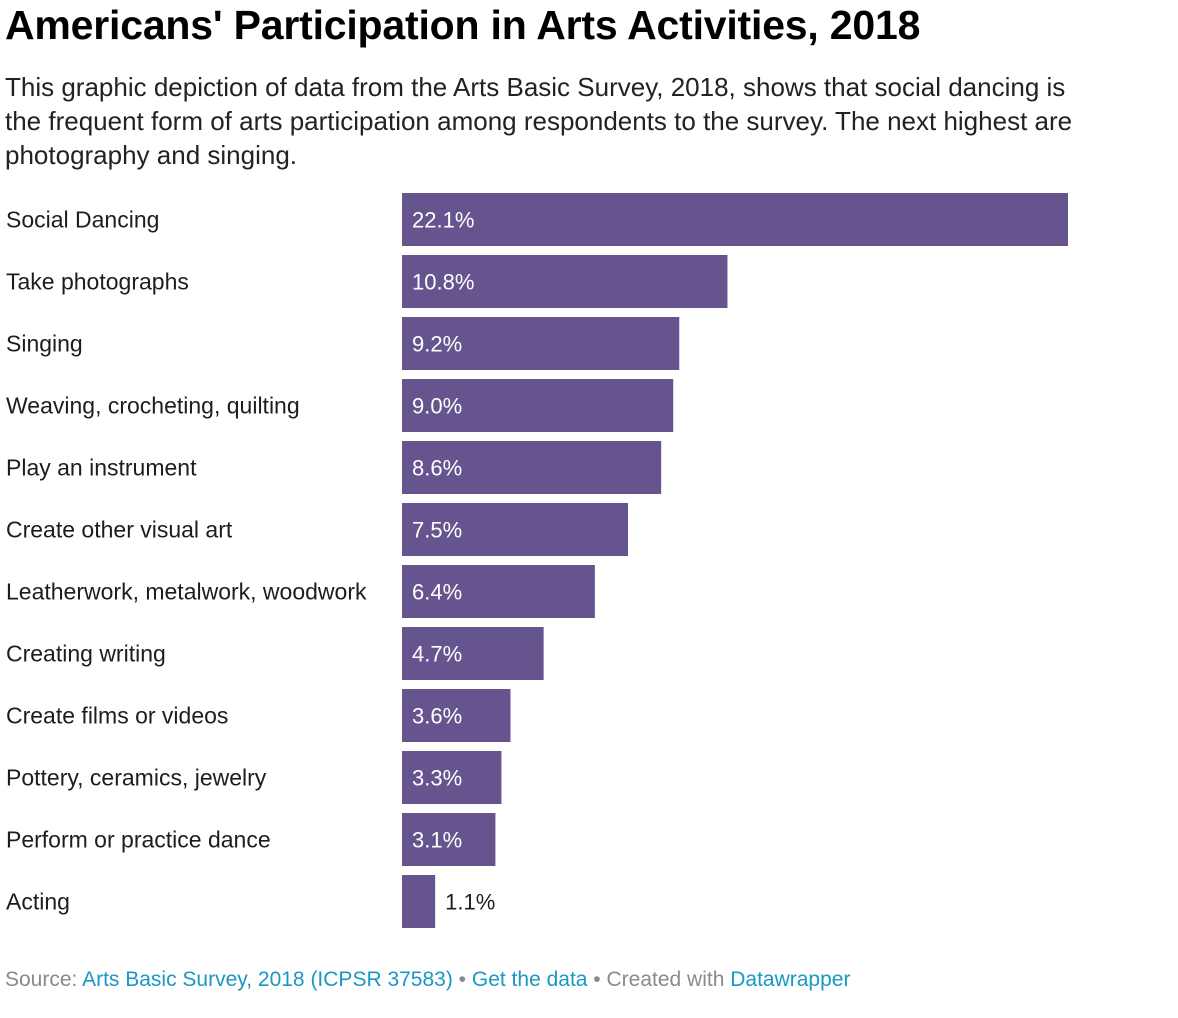  Describe the element at coordinates (470, 902) in the screenshot. I see `value-label: 1.1%` at that location.